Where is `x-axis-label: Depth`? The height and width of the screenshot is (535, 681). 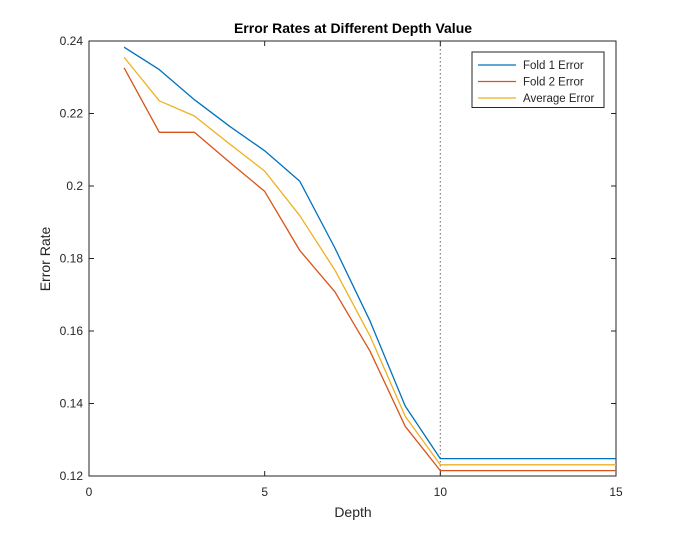 x-axis-label: Depth is located at coordinates (352, 512).